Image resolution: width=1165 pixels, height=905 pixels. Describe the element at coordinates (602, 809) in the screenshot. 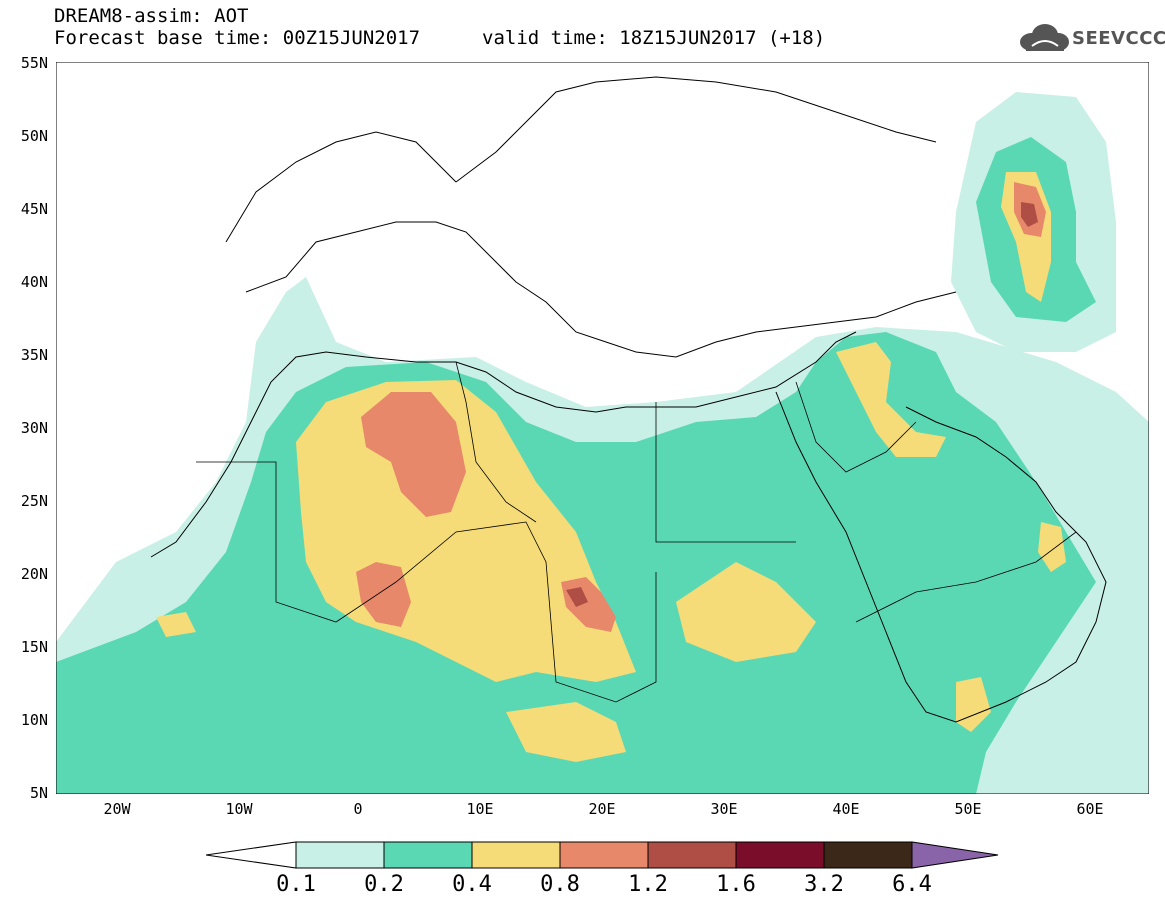

I see `lon-label: 20E` at that location.